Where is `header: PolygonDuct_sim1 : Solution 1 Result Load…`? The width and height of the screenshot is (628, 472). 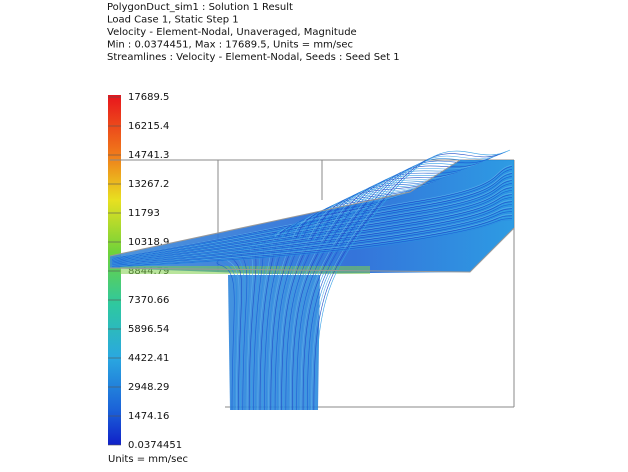
header: PolygonDuct_sim1 : Solution 1 Result Load… is located at coordinates (253, 32).